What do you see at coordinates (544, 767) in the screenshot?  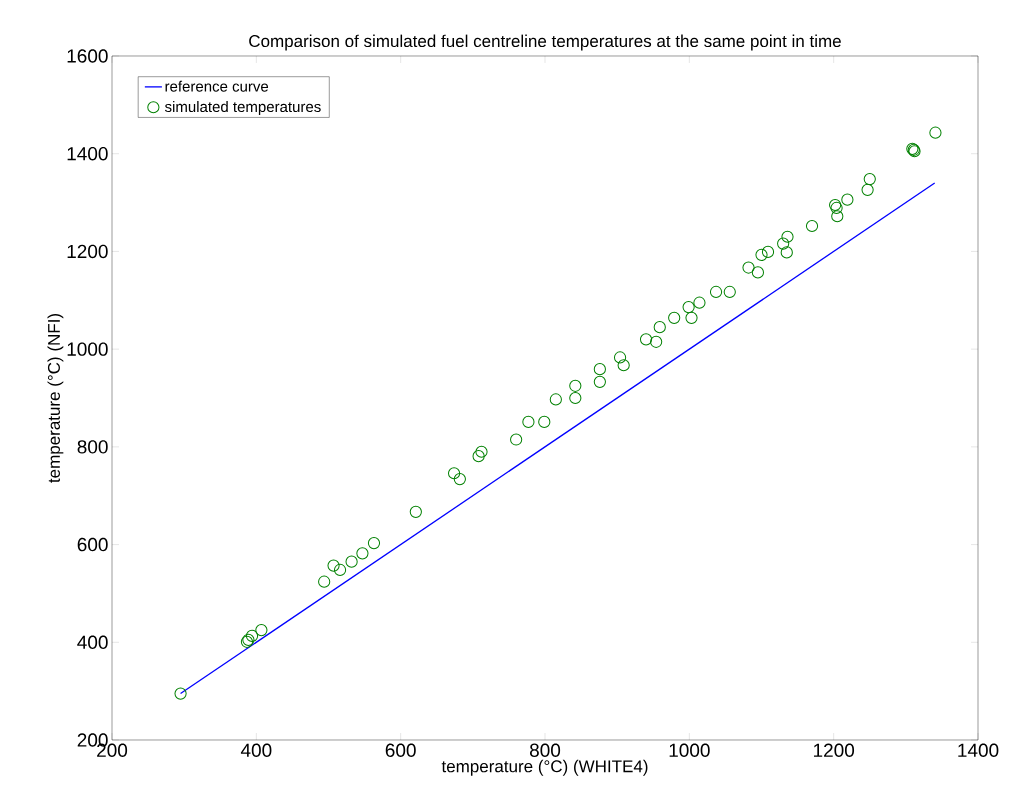 I see `x-axis-title: temperature (°C) (WHITE4)` at bounding box center [544, 767].